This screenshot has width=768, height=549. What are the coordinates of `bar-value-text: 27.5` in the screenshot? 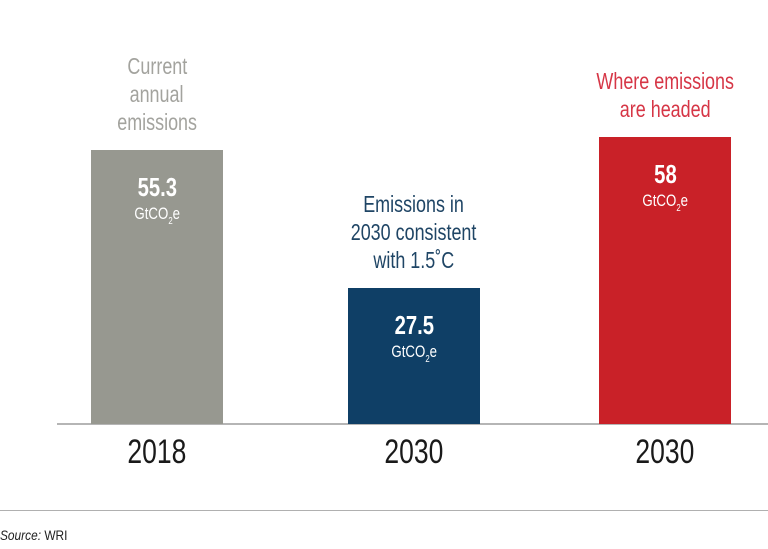 It's located at (414, 324).